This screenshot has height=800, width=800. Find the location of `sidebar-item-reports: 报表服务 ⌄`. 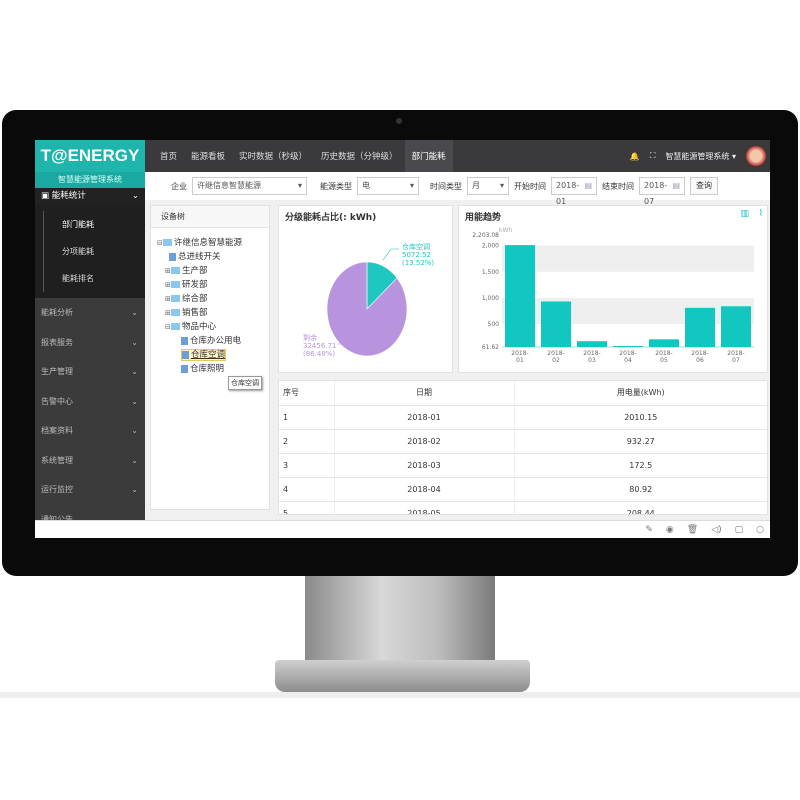

sidebar-item-reports: 报表服务 ⌄ is located at coordinates (90, 343).